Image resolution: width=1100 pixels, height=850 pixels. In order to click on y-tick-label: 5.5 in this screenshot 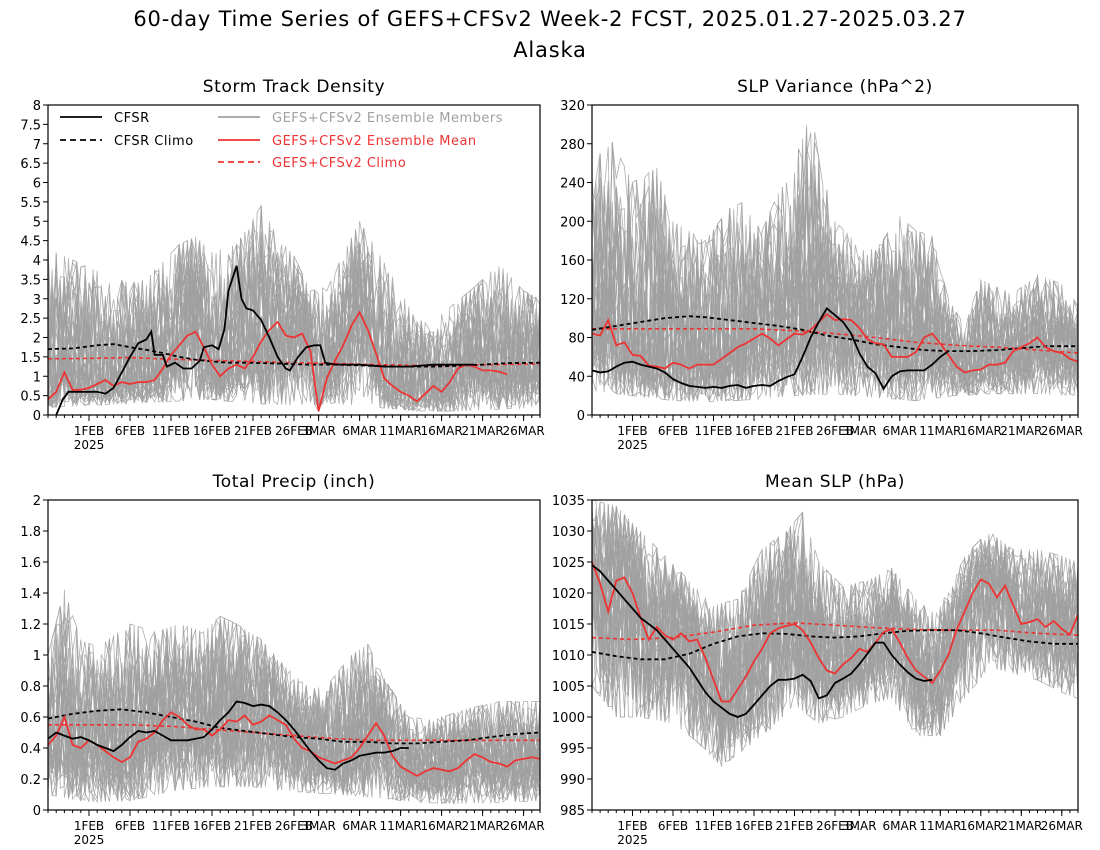, I will do `click(30, 203)`.